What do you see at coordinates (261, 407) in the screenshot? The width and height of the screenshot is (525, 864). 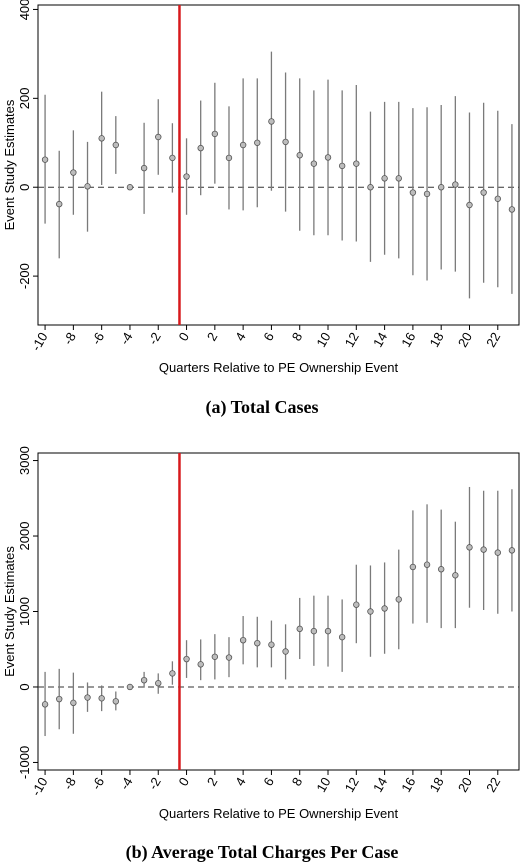 I see `panel-caption: (a) Total Cases` at bounding box center [261, 407].